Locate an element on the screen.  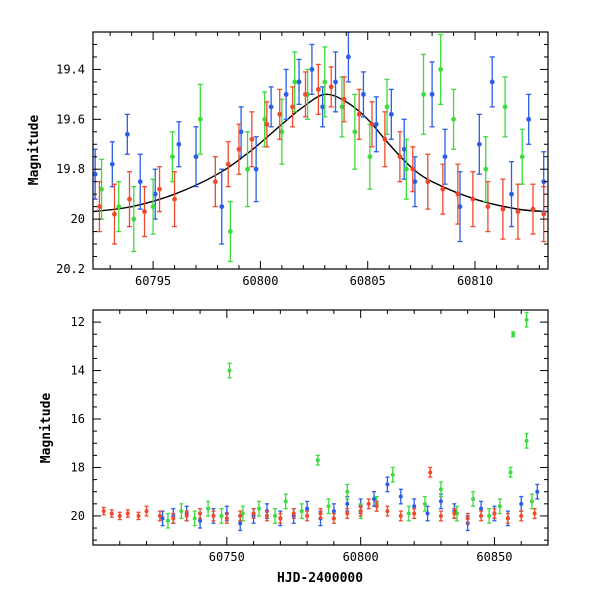
top-y-tick-label: 20 is located at coordinates (78, 219).